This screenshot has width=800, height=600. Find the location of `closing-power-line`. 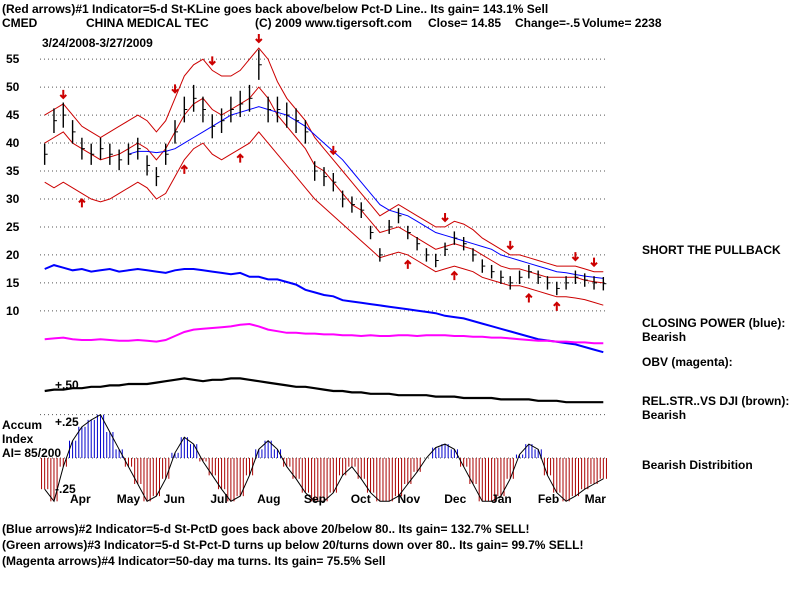

closing-power-line is located at coordinates (324, 309).